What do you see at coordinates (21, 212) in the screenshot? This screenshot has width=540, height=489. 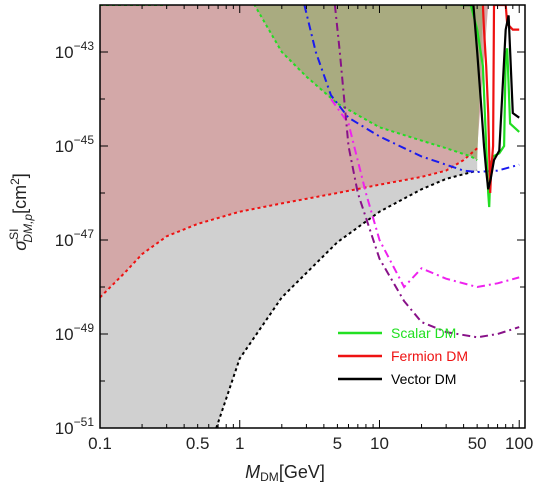 I see `y-axis-label: σSIDM,p[cm2]` at bounding box center [21, 212].